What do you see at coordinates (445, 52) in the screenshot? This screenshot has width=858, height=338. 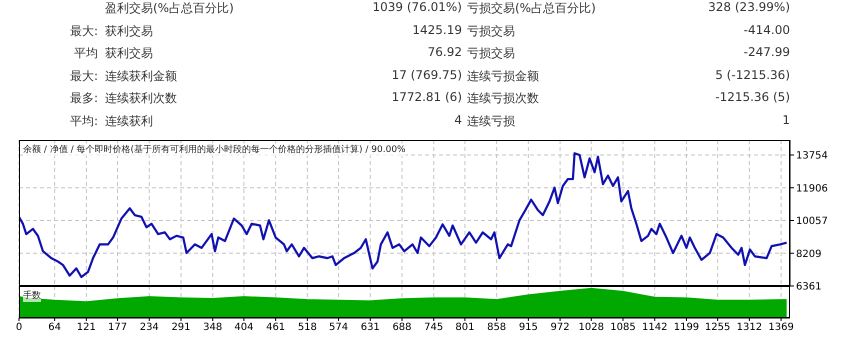 I see `text: 76.92` at bounding box center [445, 52].